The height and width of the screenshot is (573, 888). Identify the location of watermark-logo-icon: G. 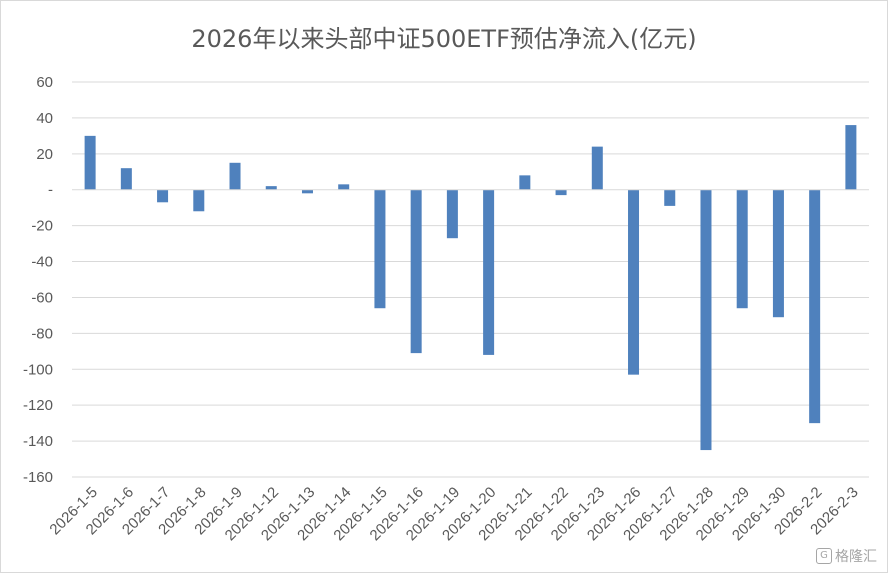
(824, 556).